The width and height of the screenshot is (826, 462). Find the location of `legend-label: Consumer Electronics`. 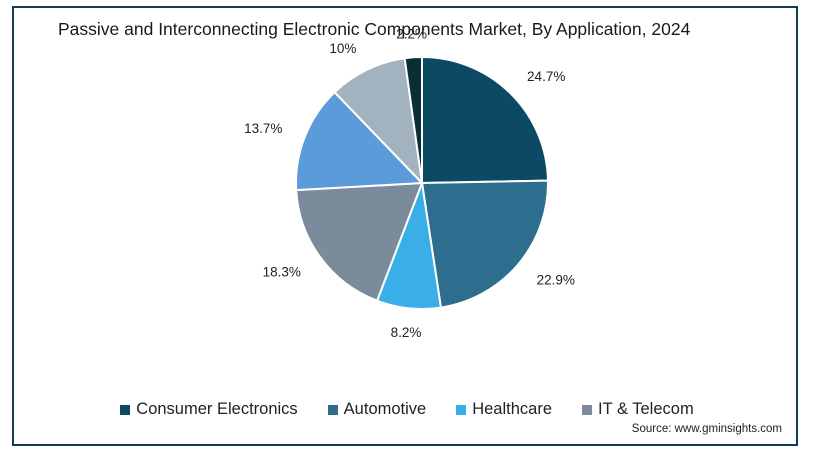

legend-label: Consumer Electronics is located at coordinates (217, 409).